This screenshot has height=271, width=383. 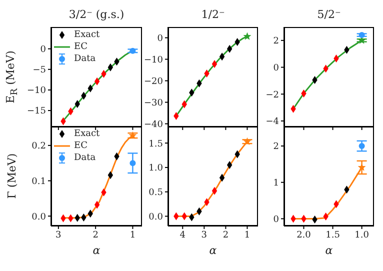 What do you see at coordinates (12, 176) in the screenshot?
I see `y-axis-title: Γ (MeV)` at bounding box center [12, 176].